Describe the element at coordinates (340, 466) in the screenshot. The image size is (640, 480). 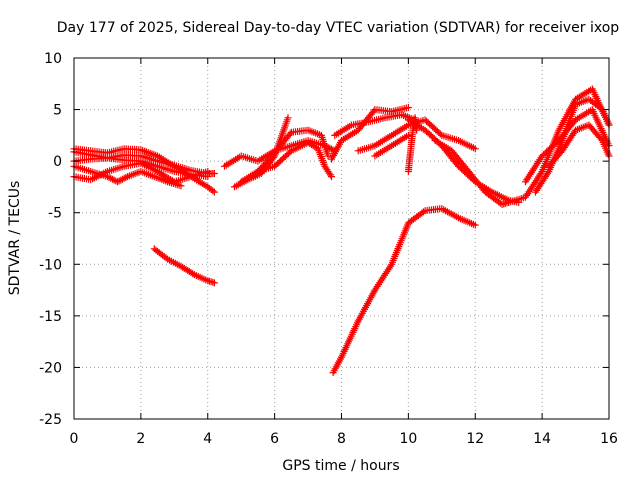
I see `x-axis-label: GPS time / hours` at that location.